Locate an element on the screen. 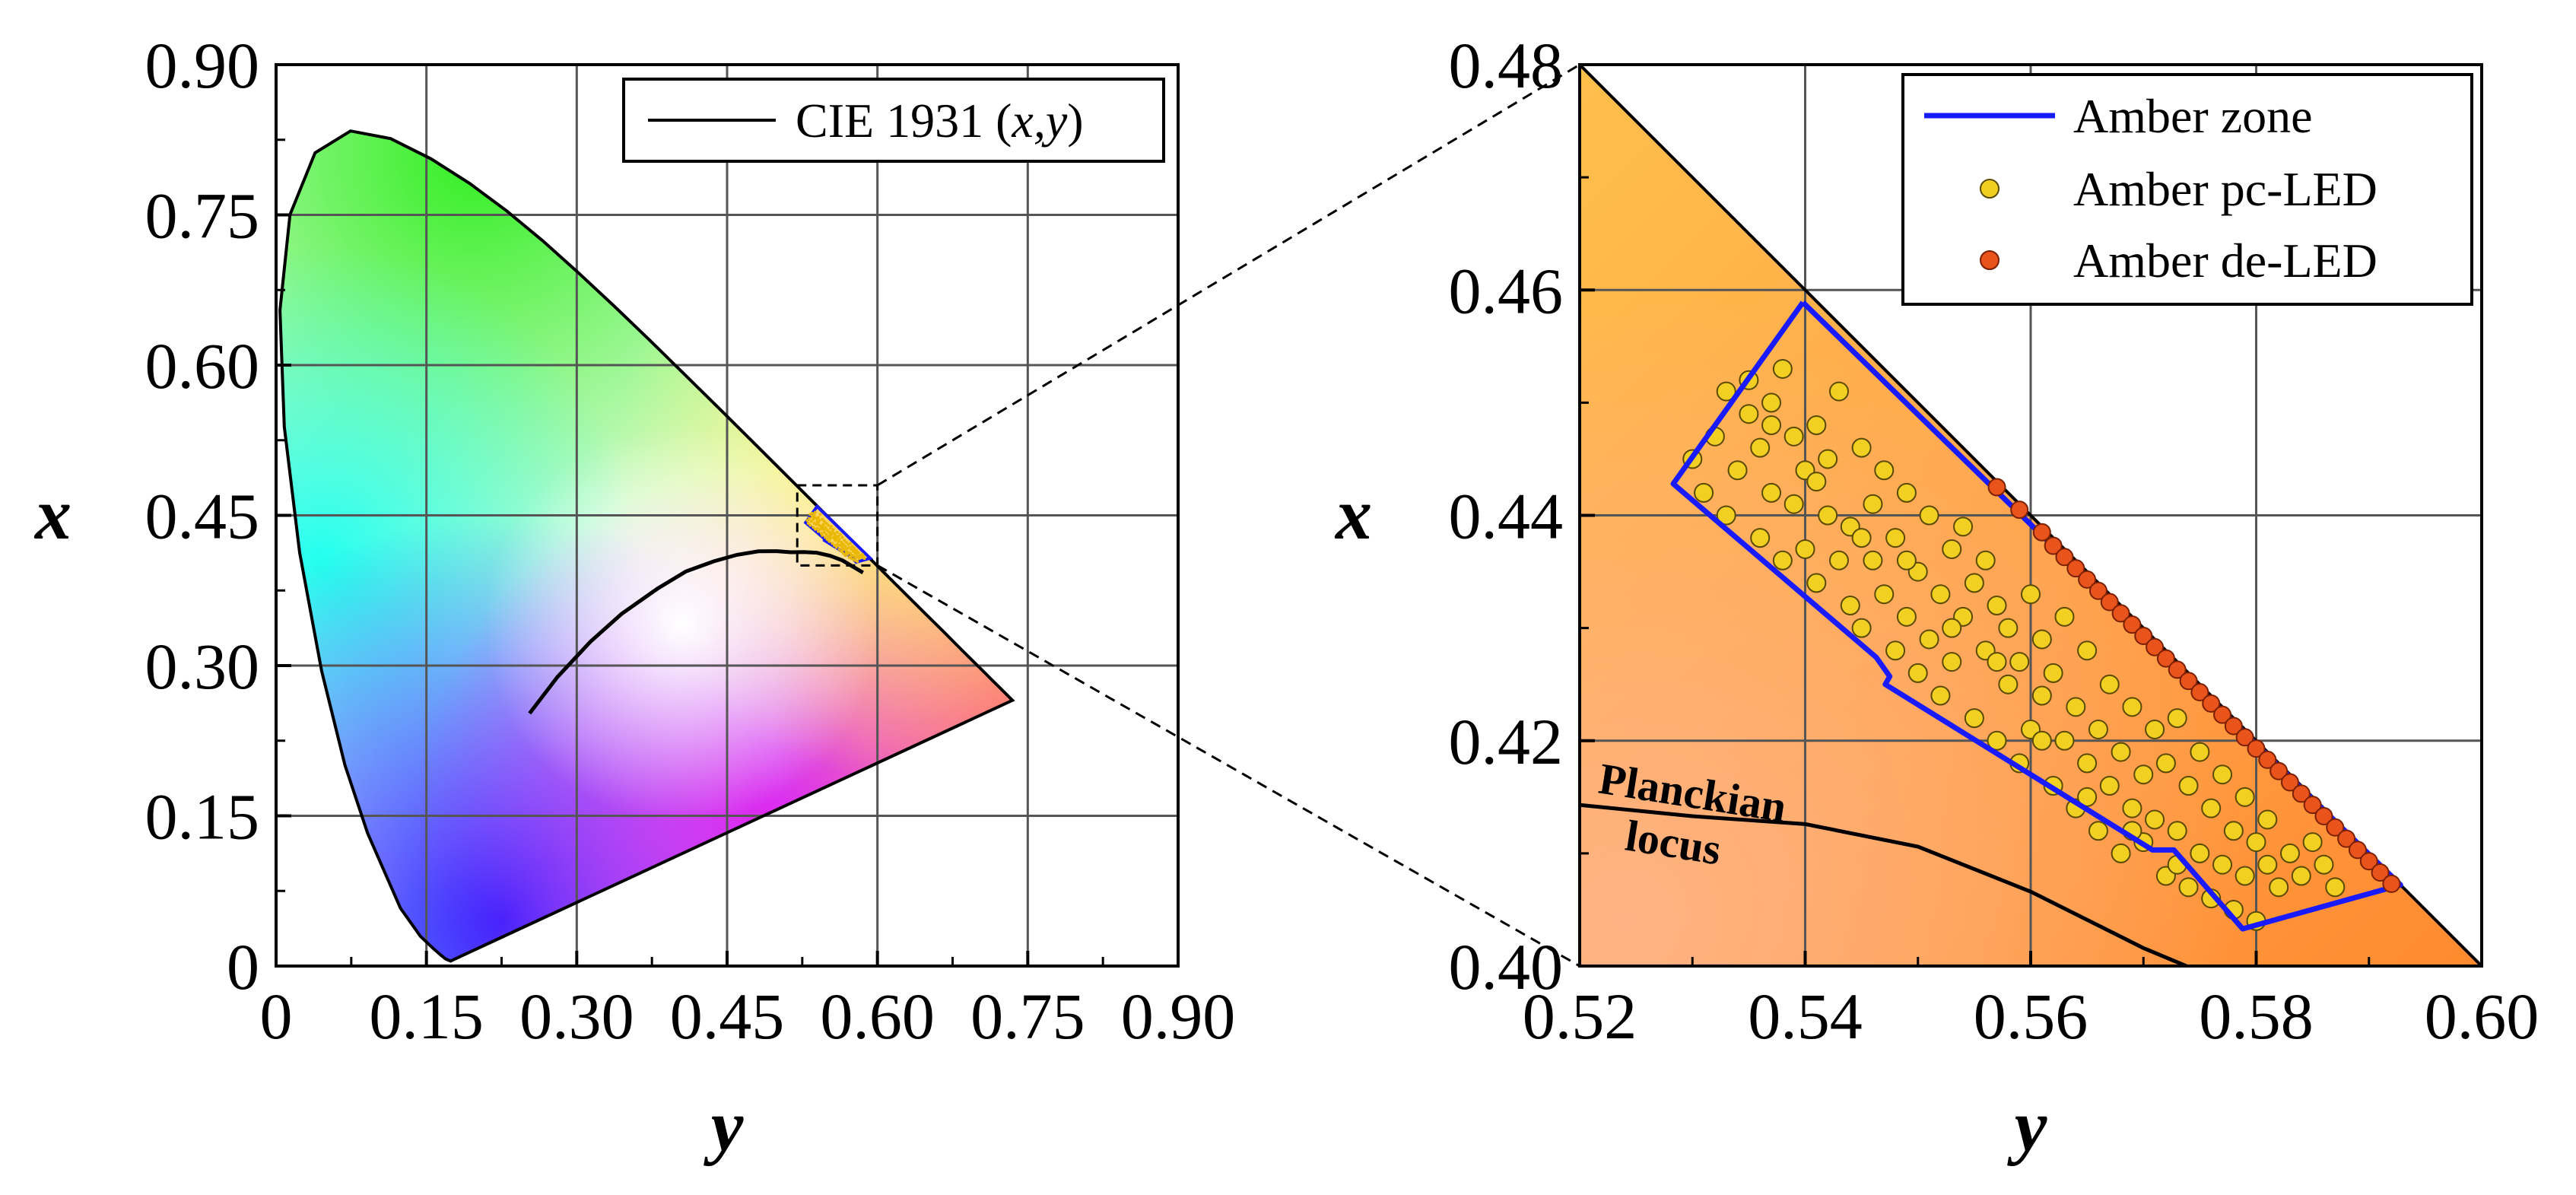 This screenshot has height=1195, width=2576. left-y-tick-labels: 0 0.15 0.30 0.45 0.60 0.75 0.90 is located at coordinates (202, 516).